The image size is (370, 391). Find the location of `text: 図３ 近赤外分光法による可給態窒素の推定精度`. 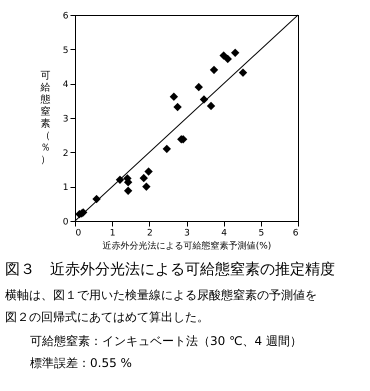

text: 図３ 近赤外分光法による可給態窒素の推定精度 is located at coordinates (170, 269).